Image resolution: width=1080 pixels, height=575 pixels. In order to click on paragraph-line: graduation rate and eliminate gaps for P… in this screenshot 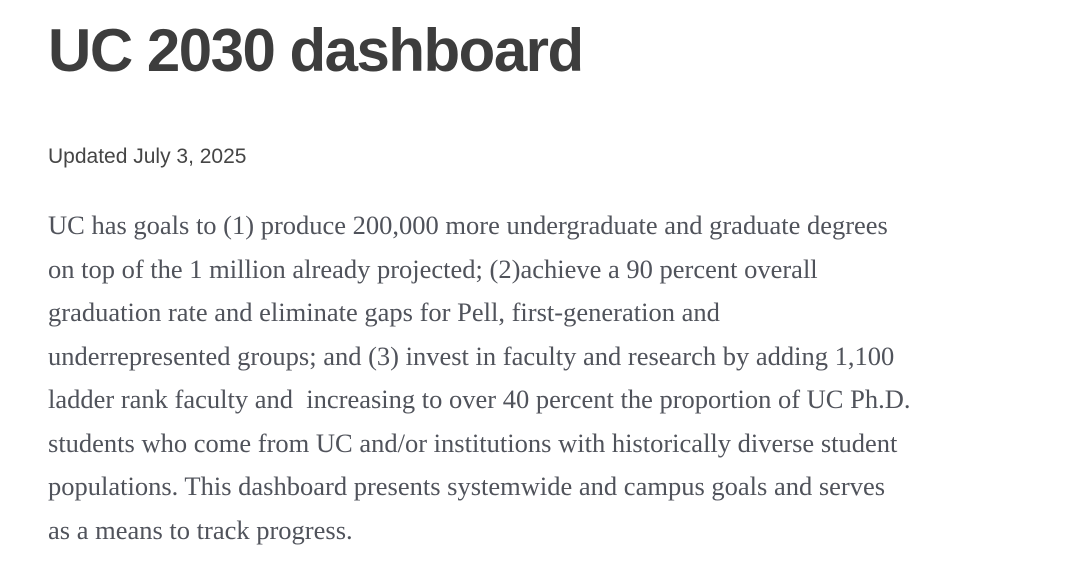, I will do `click(384, 312)`.